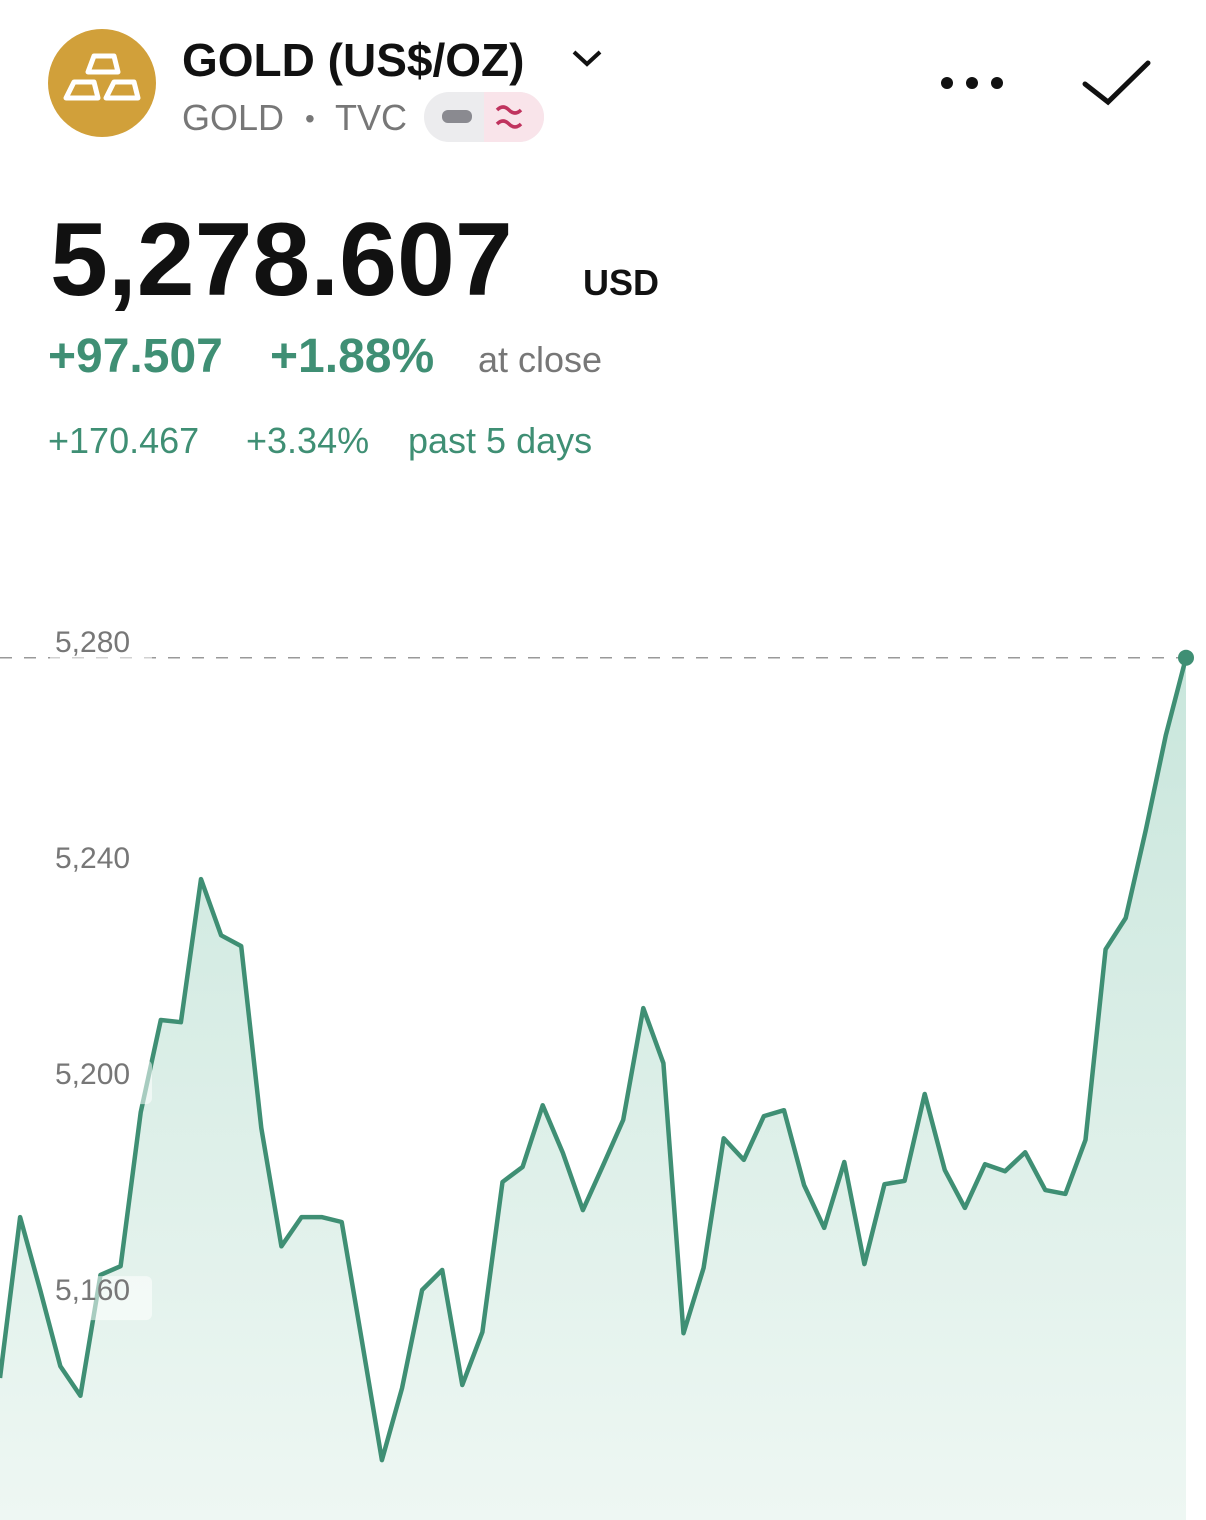  I want to click on period-change: +170.467, so click(123, 440).